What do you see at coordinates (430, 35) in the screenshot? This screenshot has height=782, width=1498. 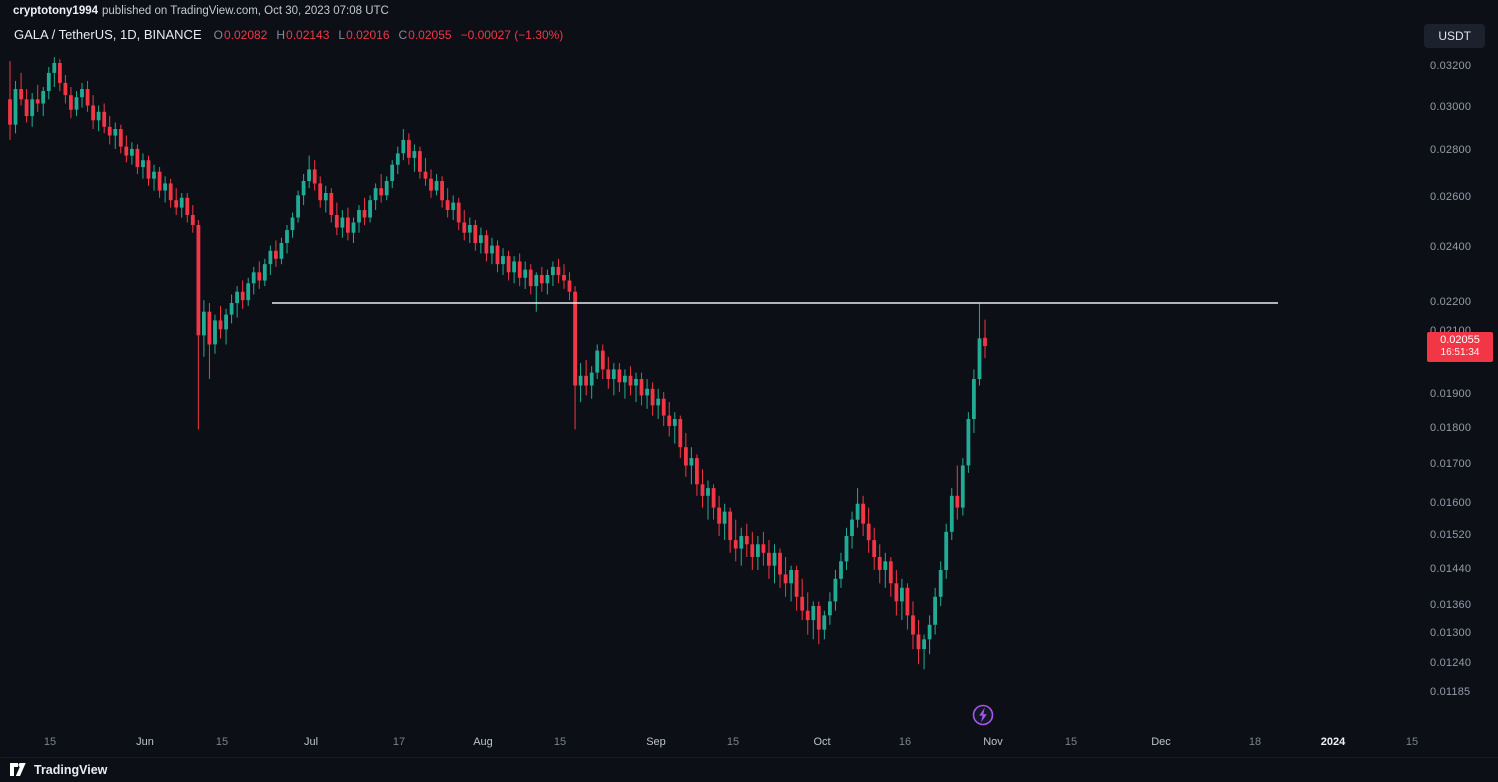 I see `close-value: 0.02055` at bounding box center [430, 35].